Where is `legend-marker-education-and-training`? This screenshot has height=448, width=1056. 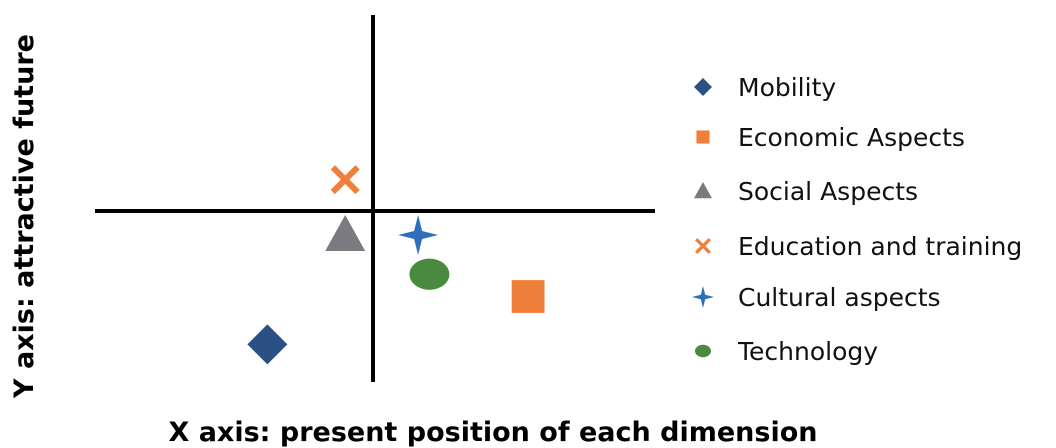 legend-marker-education-and-training is located at coordinates (703, 246).